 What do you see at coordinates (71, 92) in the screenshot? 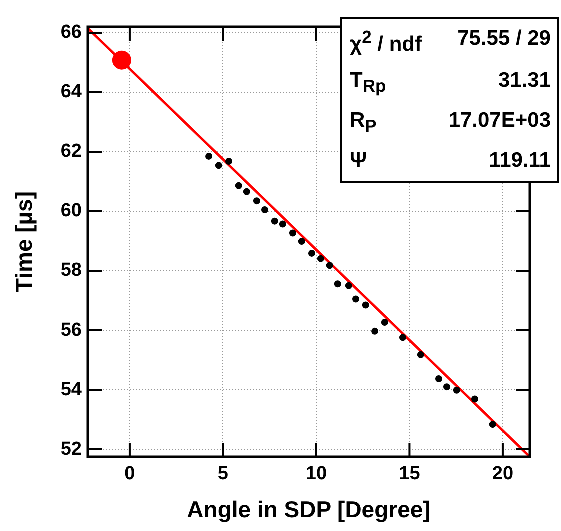
I see `y-tick-label: 64` at bounding box center [71, 92].